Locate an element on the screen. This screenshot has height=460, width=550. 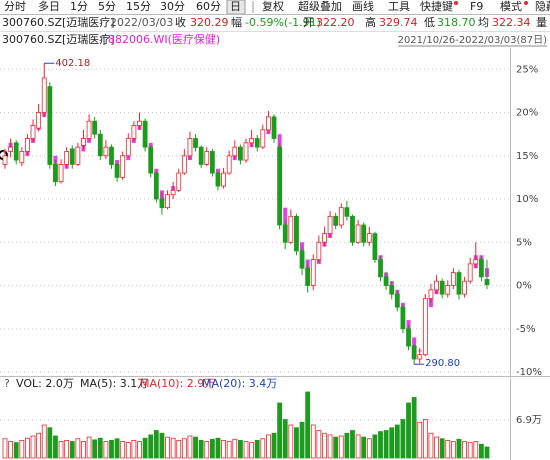
period-tab: 60分 is located at coordinates (208, 6).